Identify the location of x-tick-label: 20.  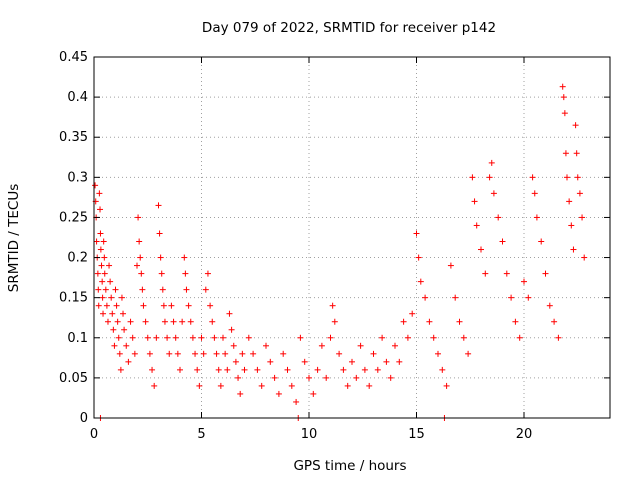
(524, 434).